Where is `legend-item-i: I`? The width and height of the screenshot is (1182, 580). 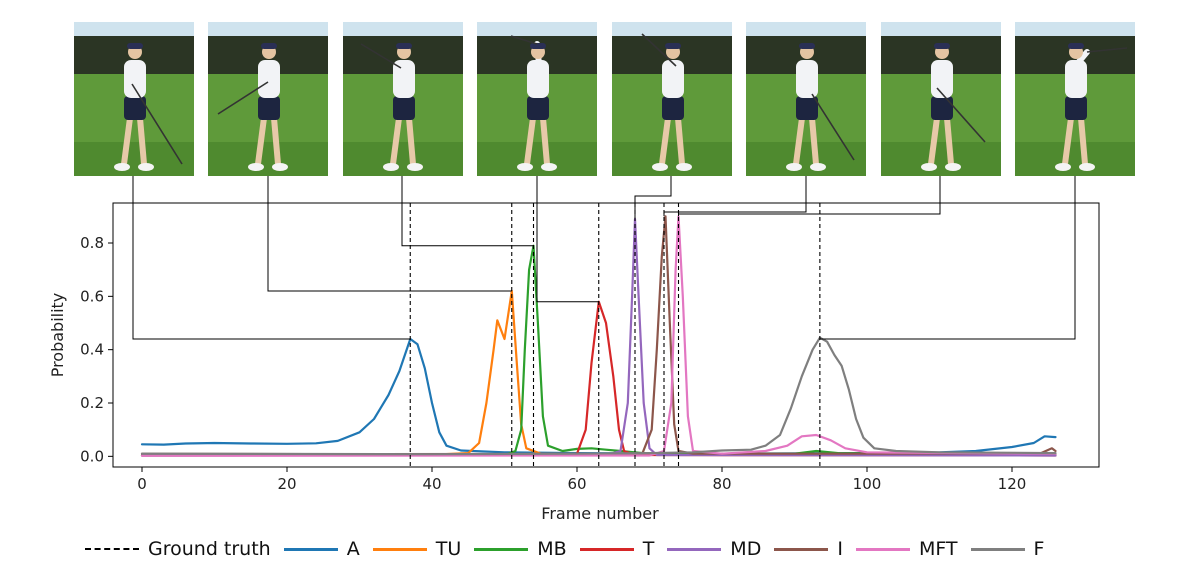 legend-item-i: I is located at coordinates (808, 549).